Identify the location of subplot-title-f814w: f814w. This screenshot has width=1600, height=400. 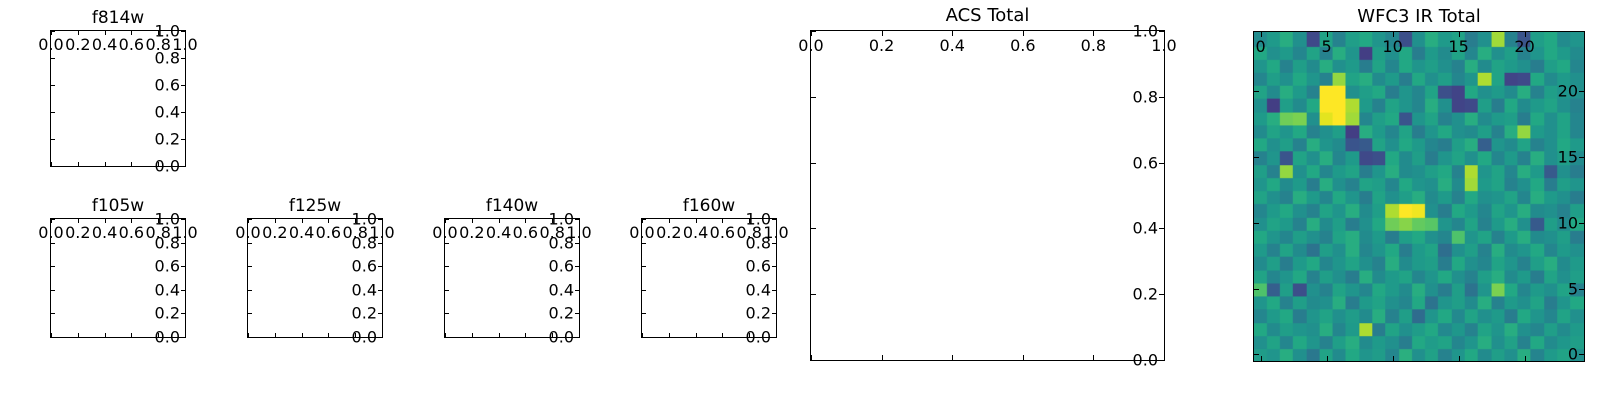
(118, 18).